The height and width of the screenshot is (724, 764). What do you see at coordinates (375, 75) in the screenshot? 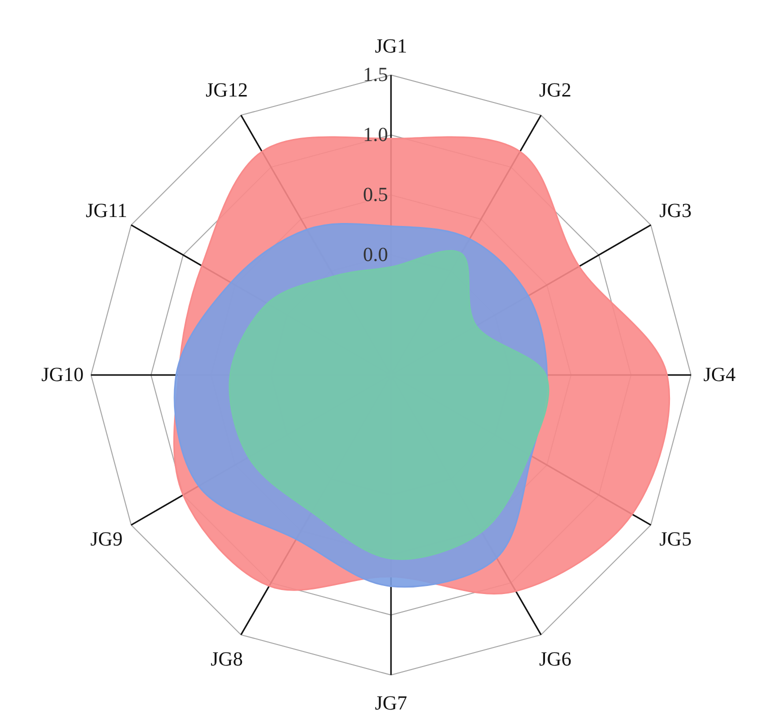
I see `y-tick-label: 1.5` at bounding box center [375, 75].